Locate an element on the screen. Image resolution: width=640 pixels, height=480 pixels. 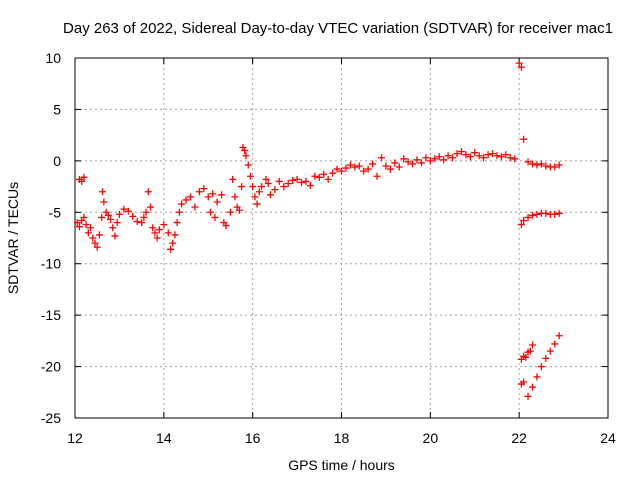
y-tick-label: -25 is located at coordinates (51, 418).